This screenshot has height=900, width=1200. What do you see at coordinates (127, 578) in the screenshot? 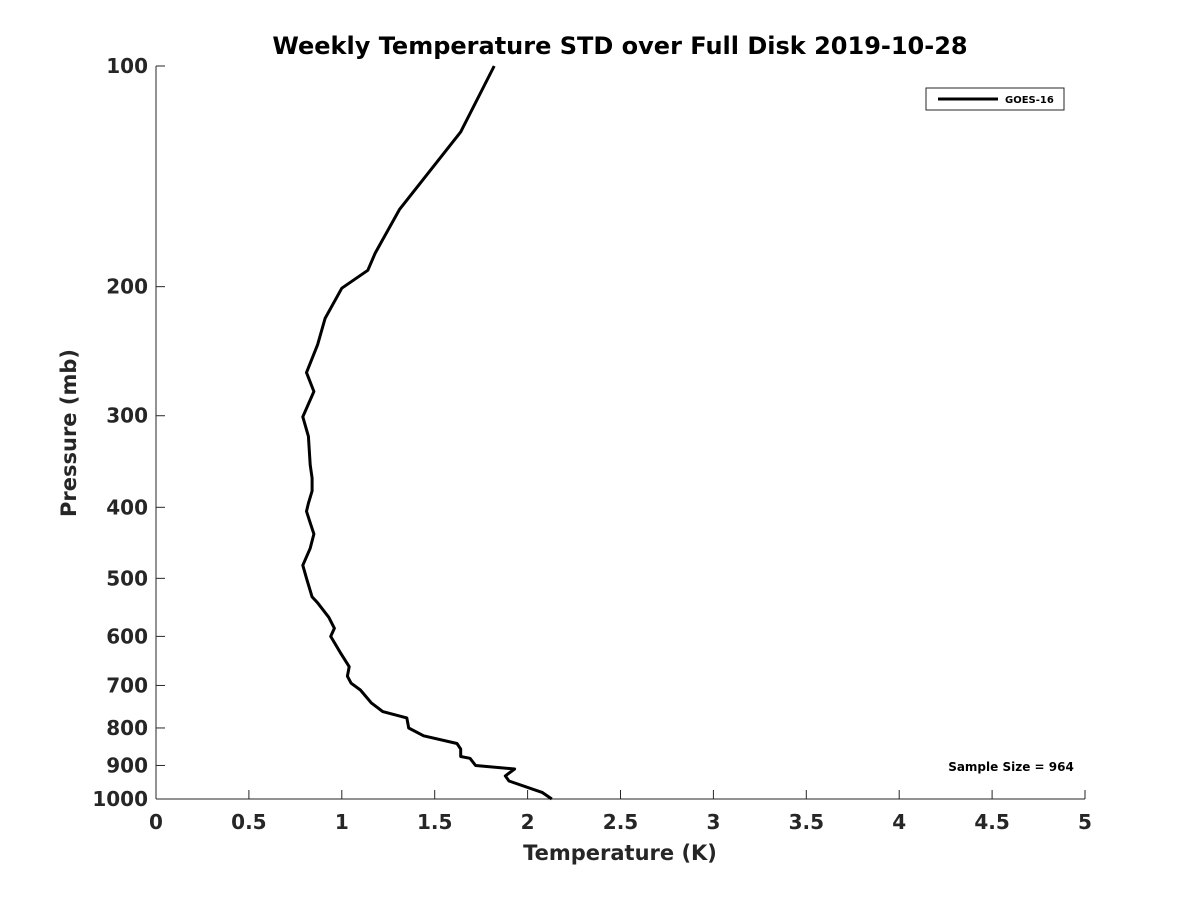
I see `y-tick-label: 500` at bounding box center [127, 578].